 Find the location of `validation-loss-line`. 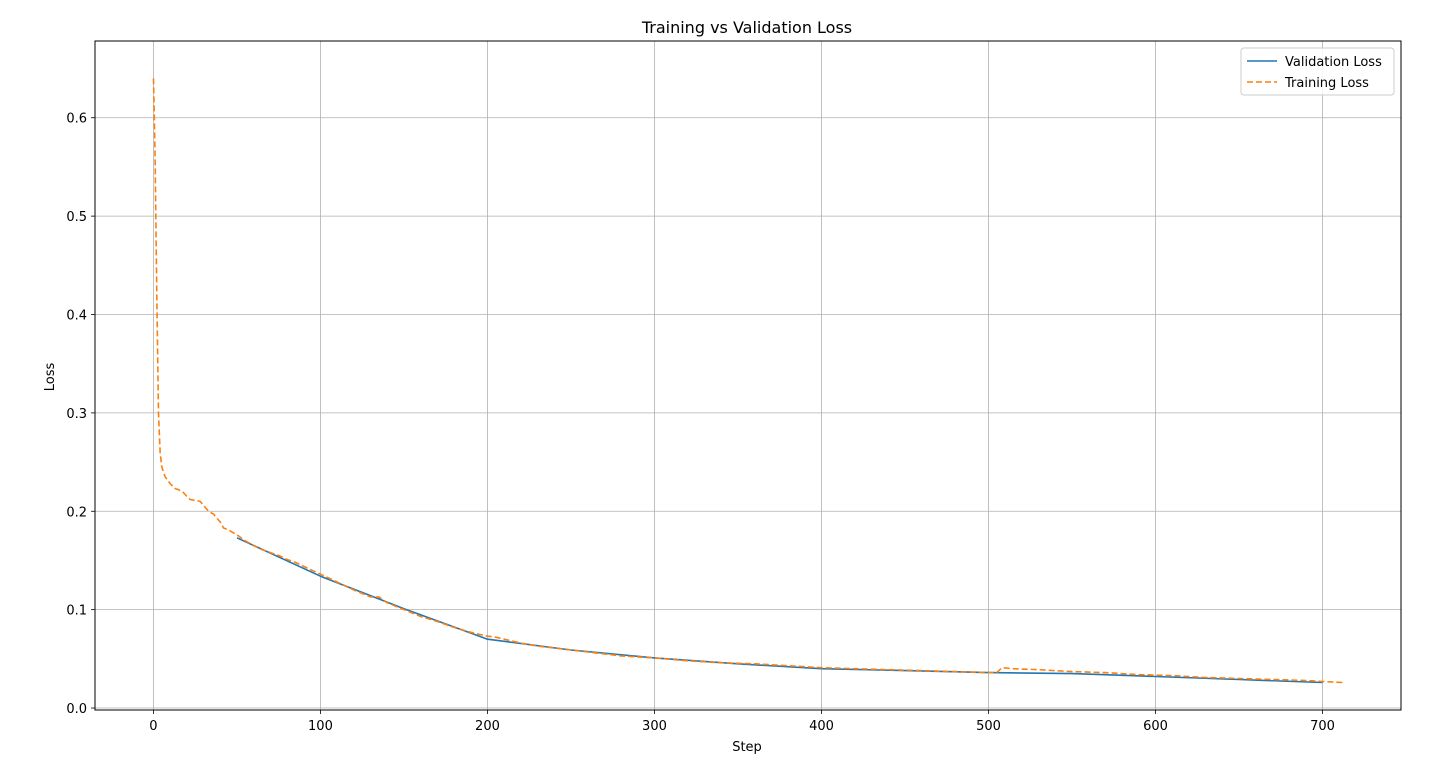

validation-loss-line is located at coordinates (779, 610).